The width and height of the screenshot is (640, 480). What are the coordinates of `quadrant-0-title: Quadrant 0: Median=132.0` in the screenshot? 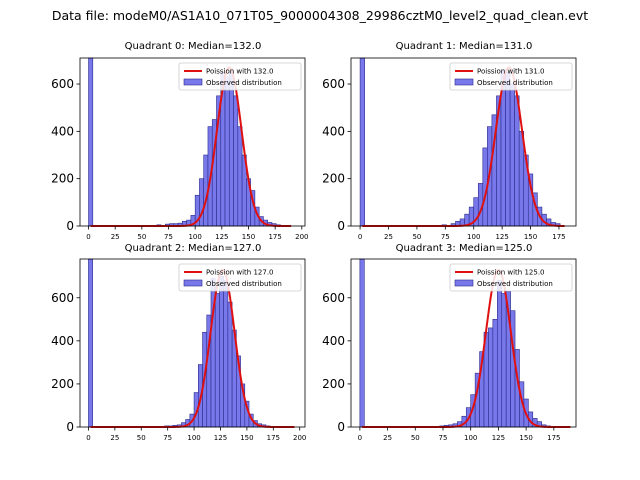 It's located at (193, 46).